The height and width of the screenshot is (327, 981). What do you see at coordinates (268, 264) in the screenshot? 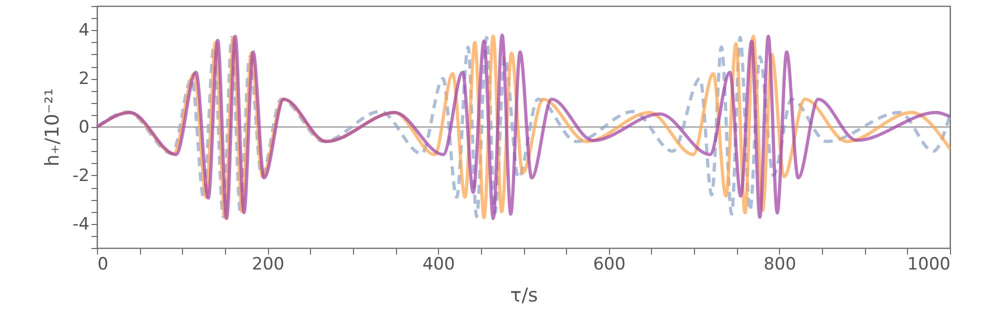
I see `x-tick-label: 200` at bounding box center [268, 264].